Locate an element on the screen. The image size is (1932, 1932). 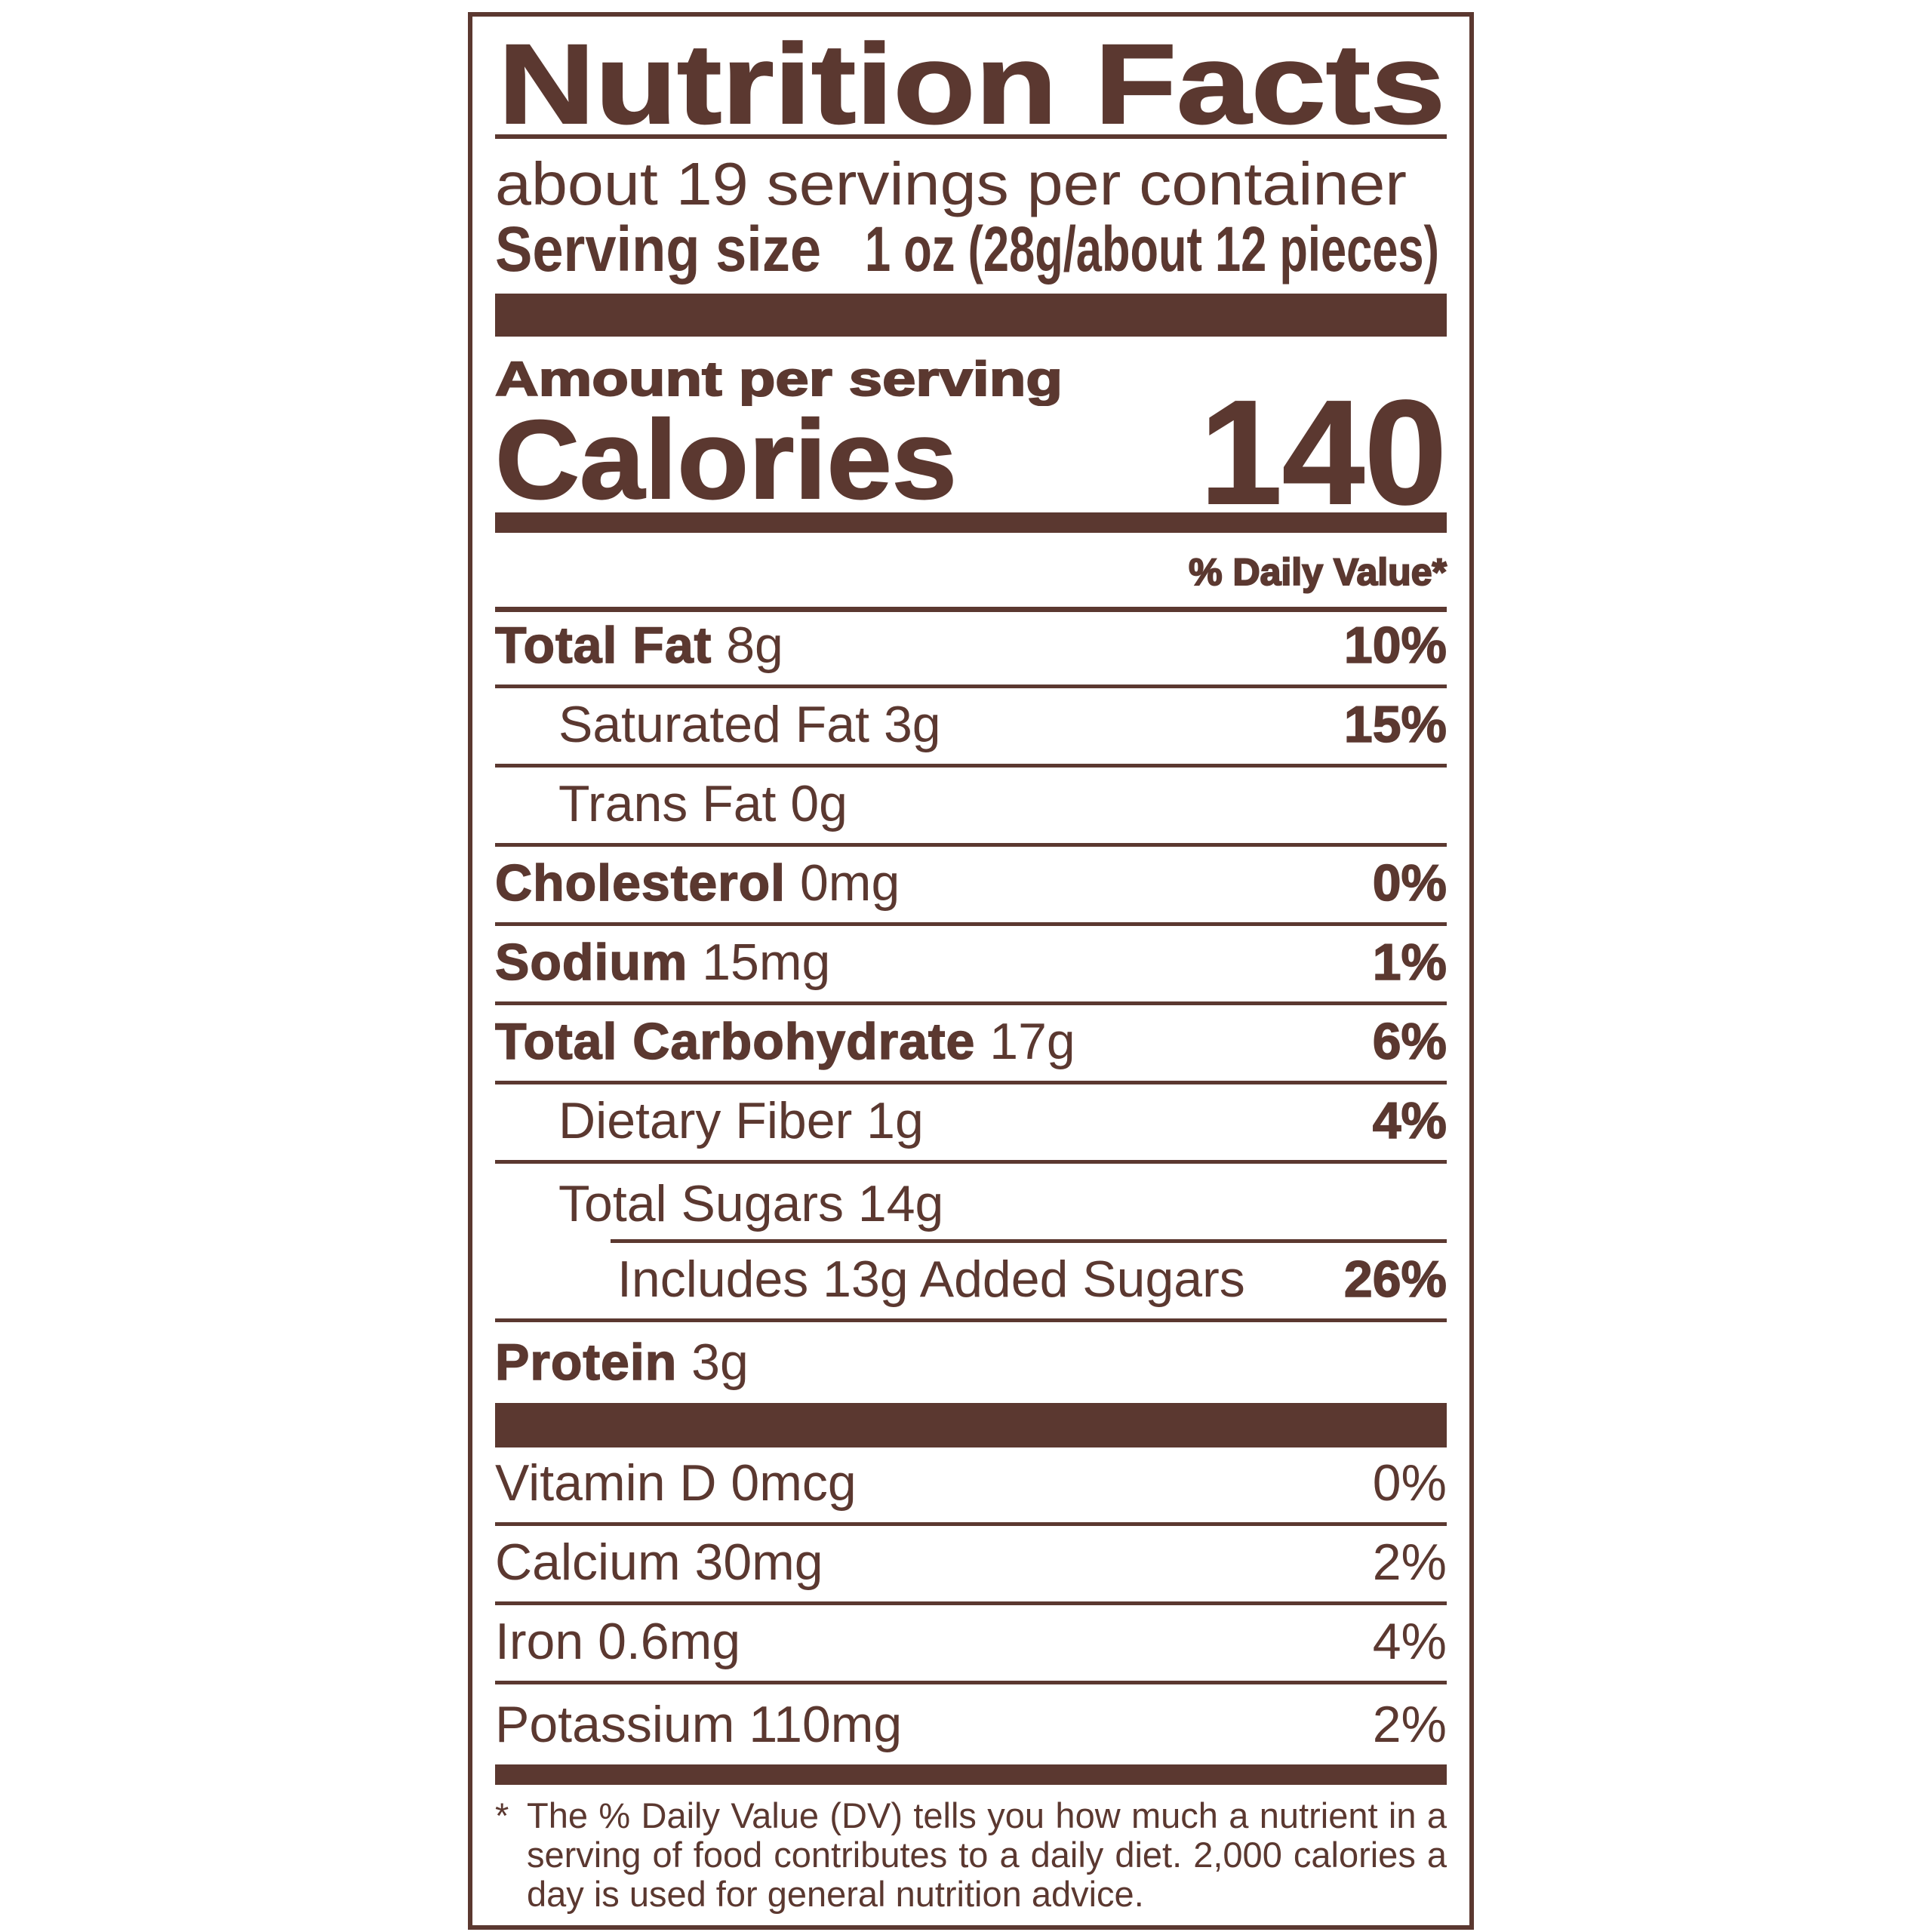
vitamin-row-potassium: Potassium 110mg 2% is located at coordinates (971, 1724).